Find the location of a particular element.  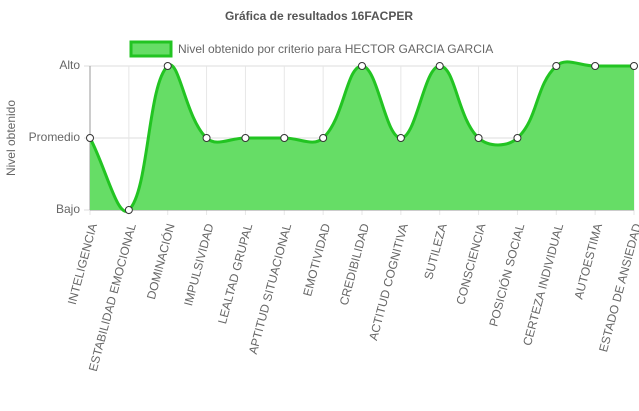

x-tick-label: IMPULSIVIDAD is located at coordinates (199, 265).